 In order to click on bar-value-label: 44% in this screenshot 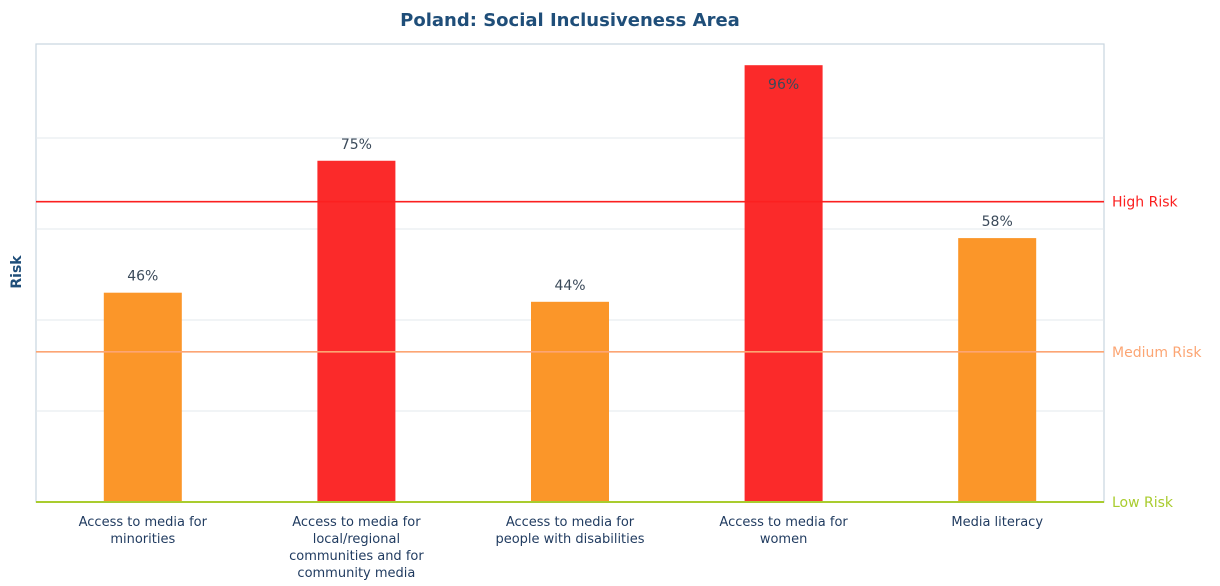, I will do `click(569, 286)`.